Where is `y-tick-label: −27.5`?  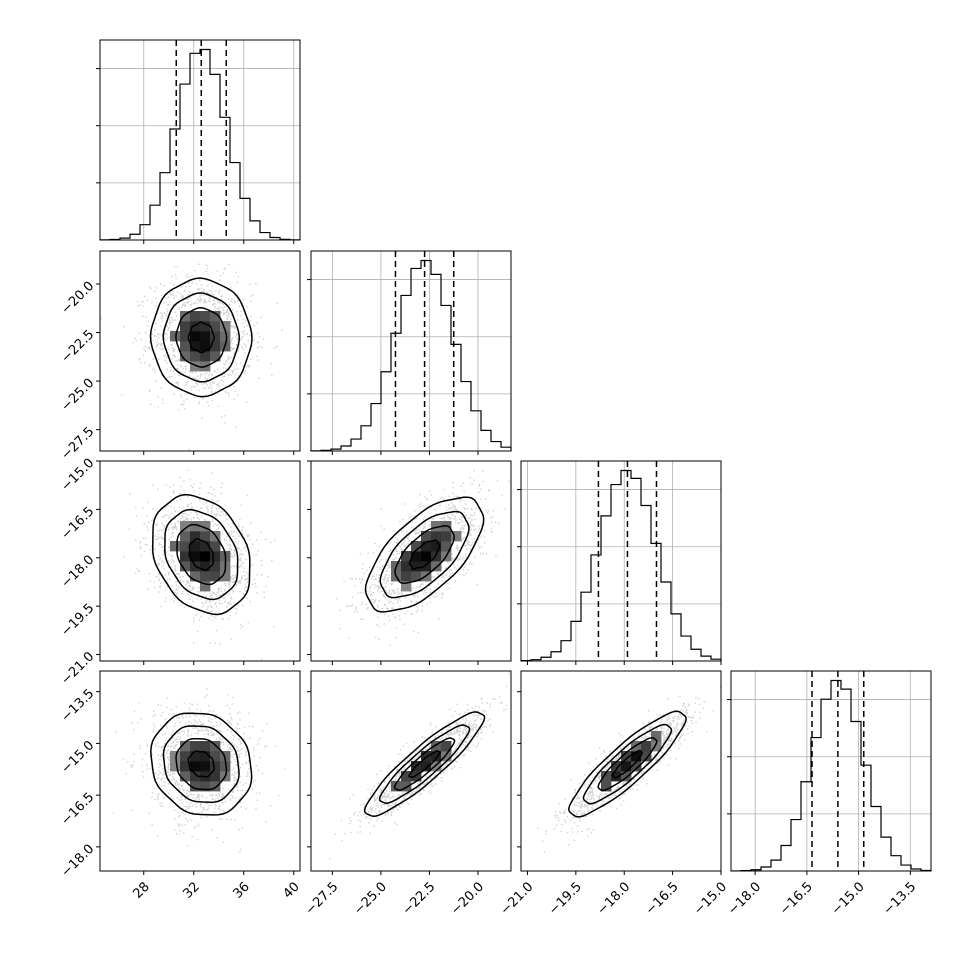 y-tick-label: −27.5 is located at coordinates (78, 443).